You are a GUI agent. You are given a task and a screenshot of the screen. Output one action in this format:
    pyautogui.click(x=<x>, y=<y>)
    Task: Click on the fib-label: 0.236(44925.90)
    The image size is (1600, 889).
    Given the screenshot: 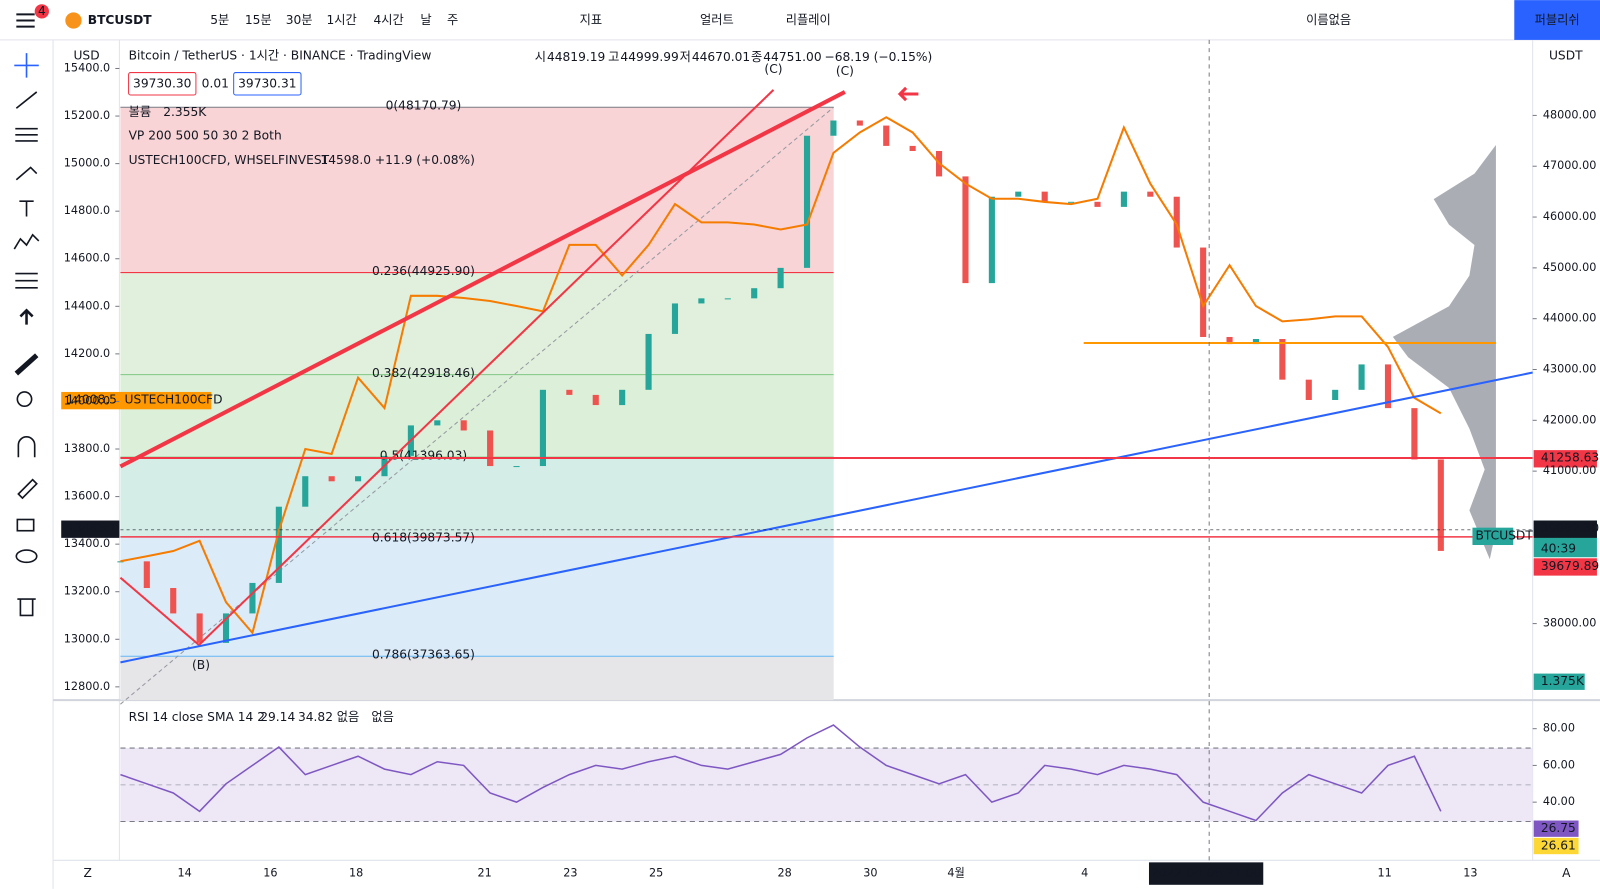 What is the action you would take?
    pyautogui.click(x=423, y=271)
    